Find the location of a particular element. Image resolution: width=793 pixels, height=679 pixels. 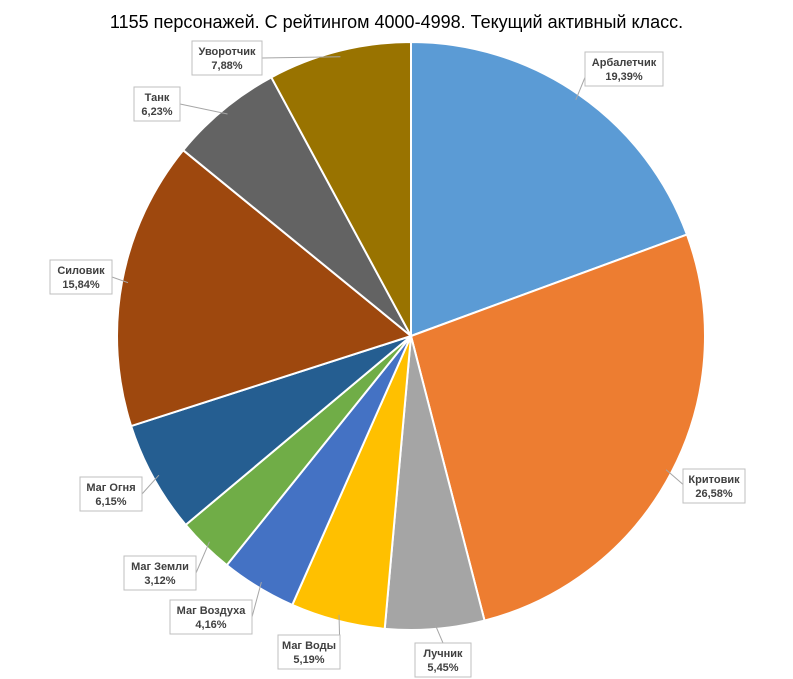

data-label-1: Критовик 26,58% is located at coordinates (714, 486).